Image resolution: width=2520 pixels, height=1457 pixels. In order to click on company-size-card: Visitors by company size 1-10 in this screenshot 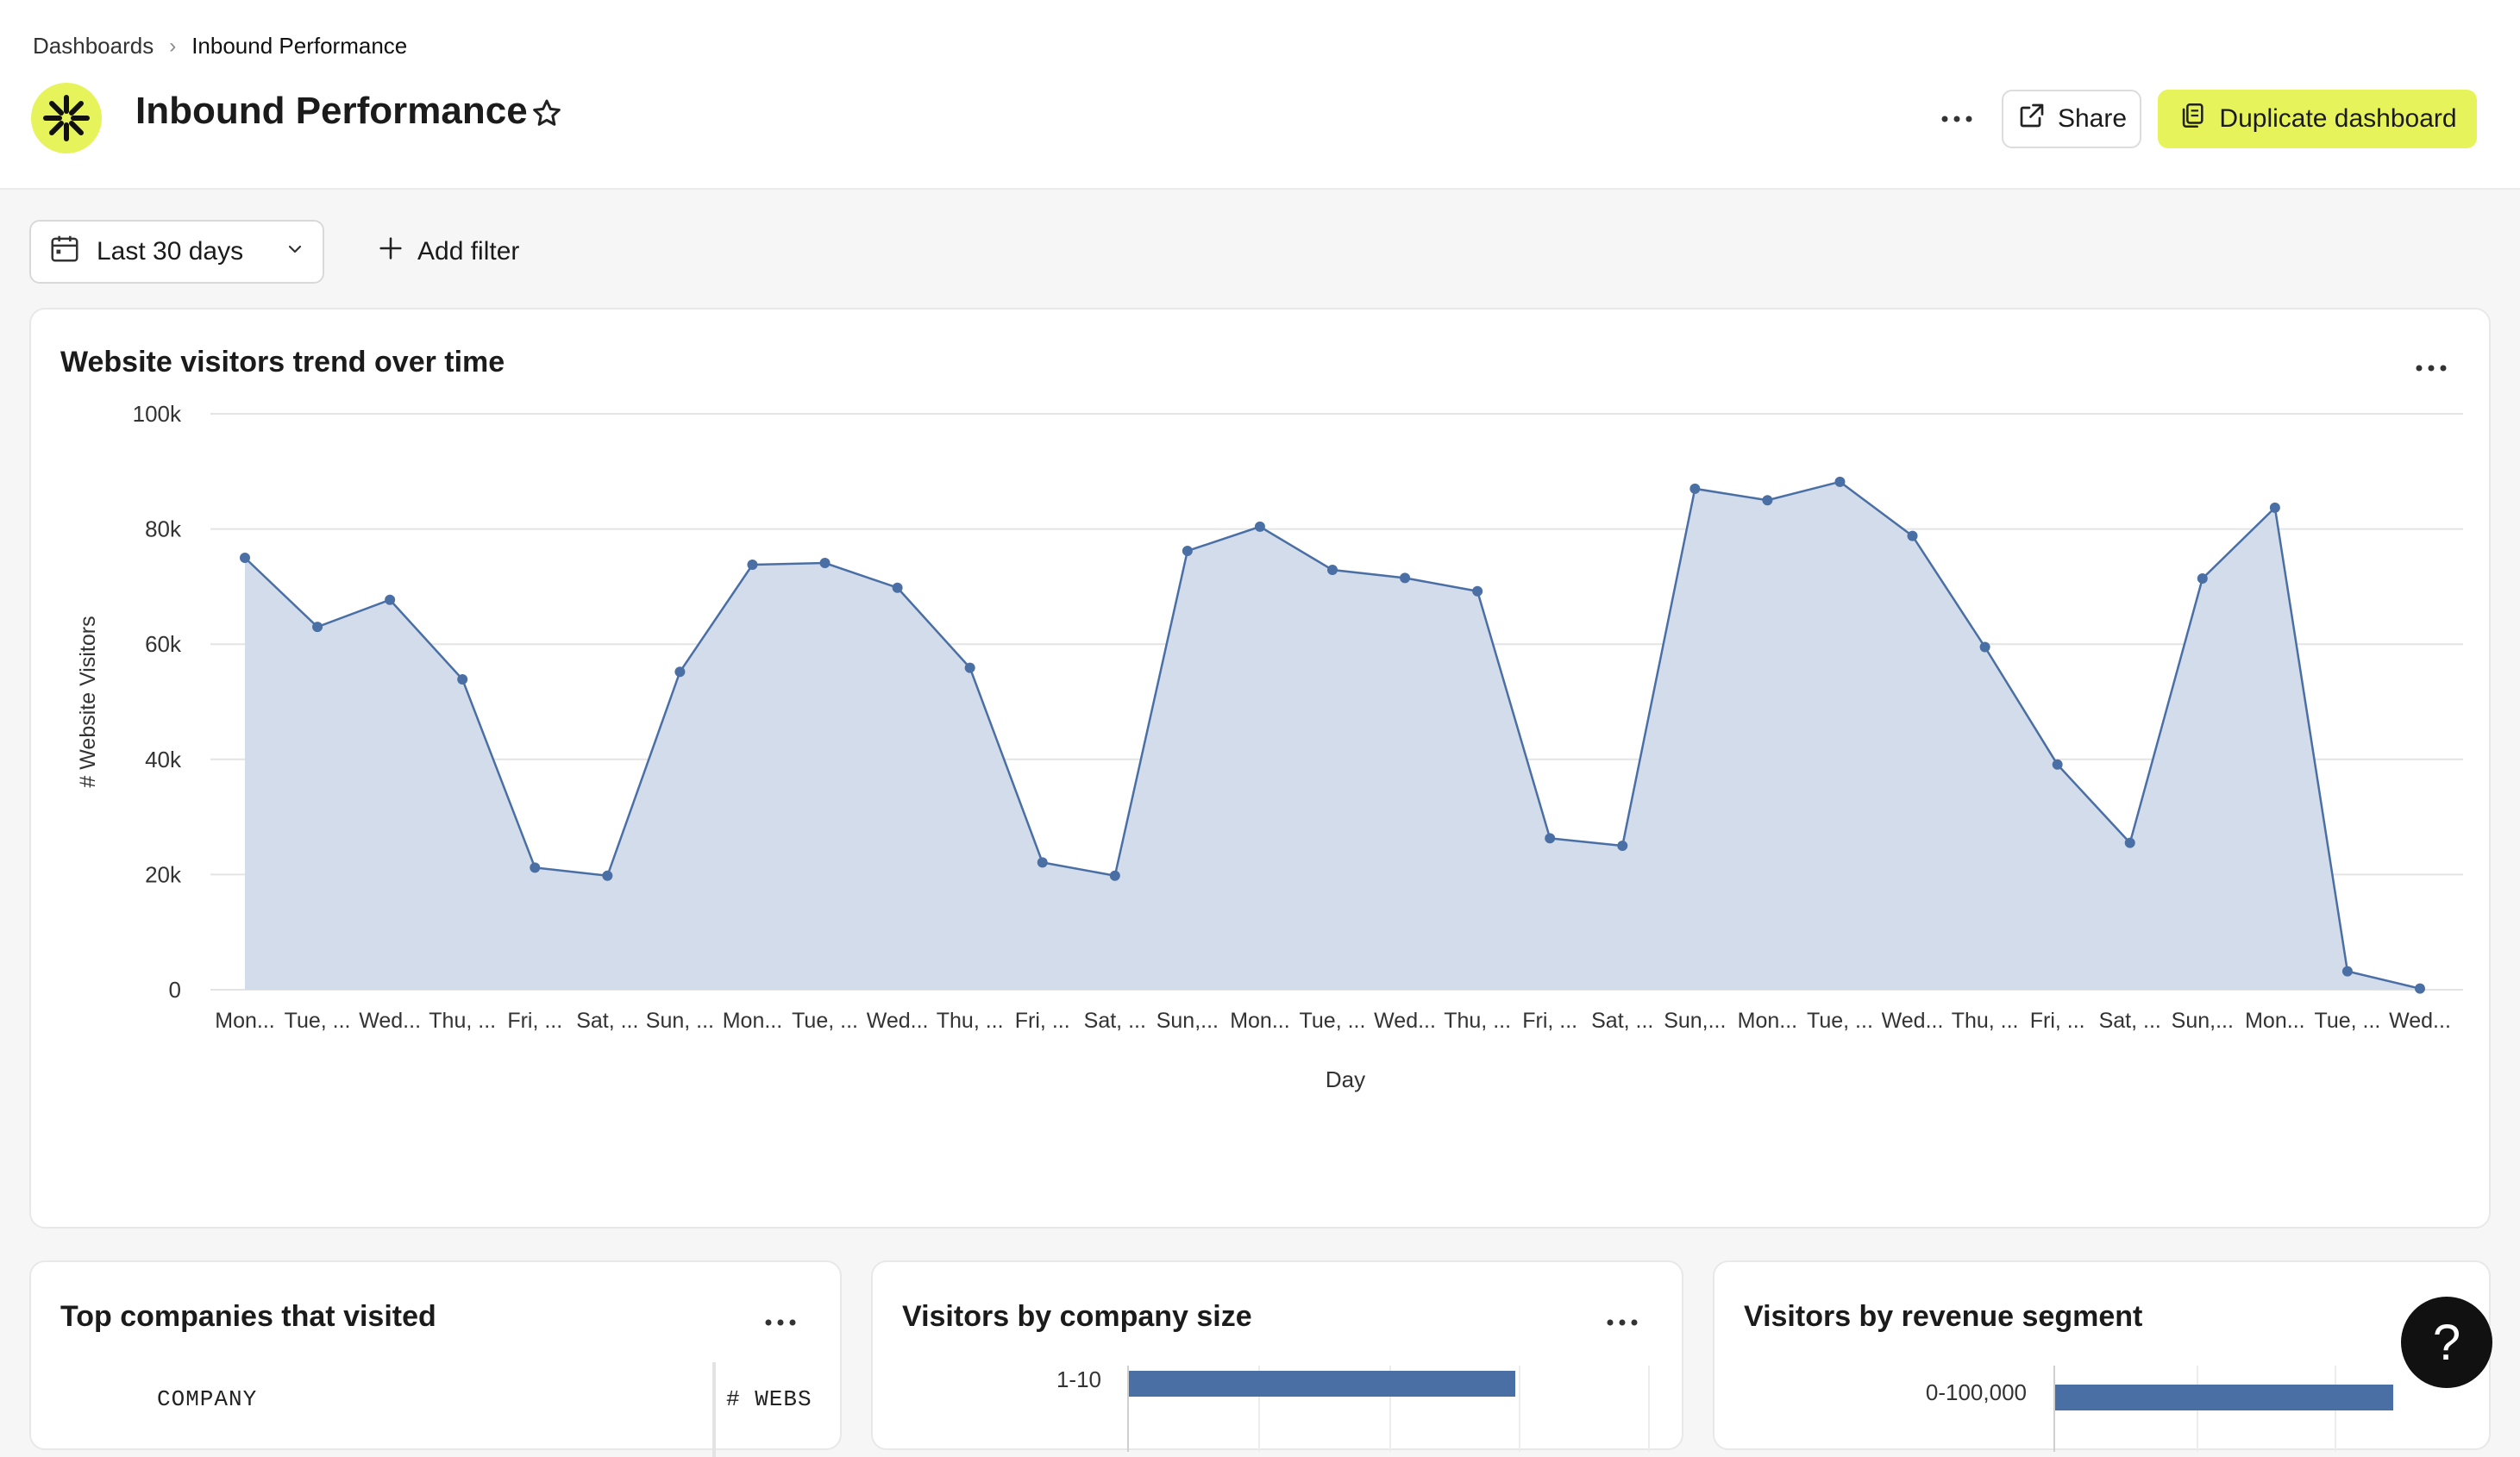, I will do `click(1277, 1356)`.